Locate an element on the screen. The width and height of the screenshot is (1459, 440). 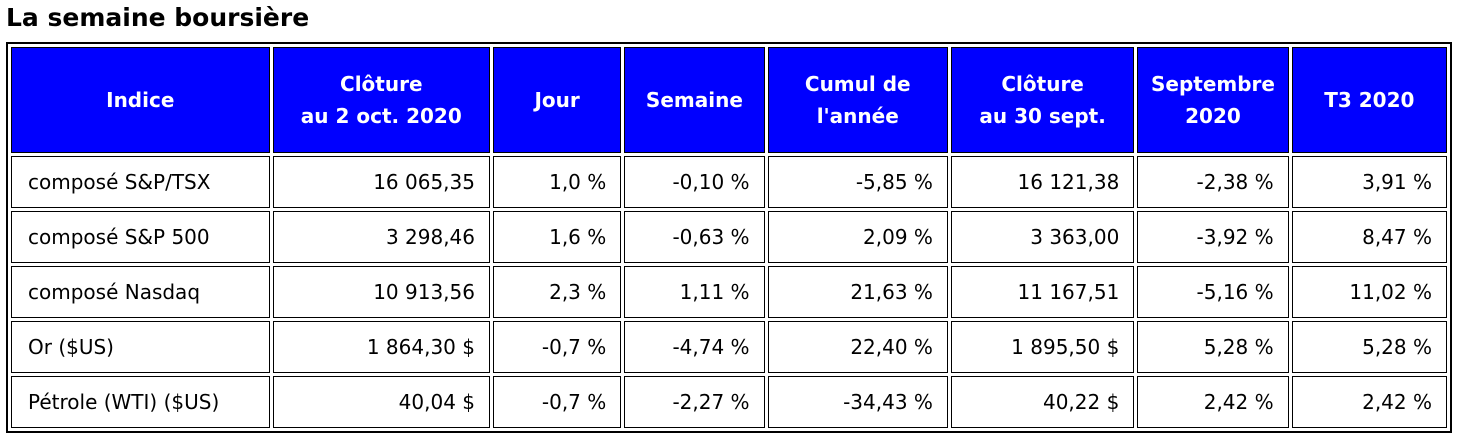
ytd-change-cell: 22,40 % is located at coordinates (857, 347).